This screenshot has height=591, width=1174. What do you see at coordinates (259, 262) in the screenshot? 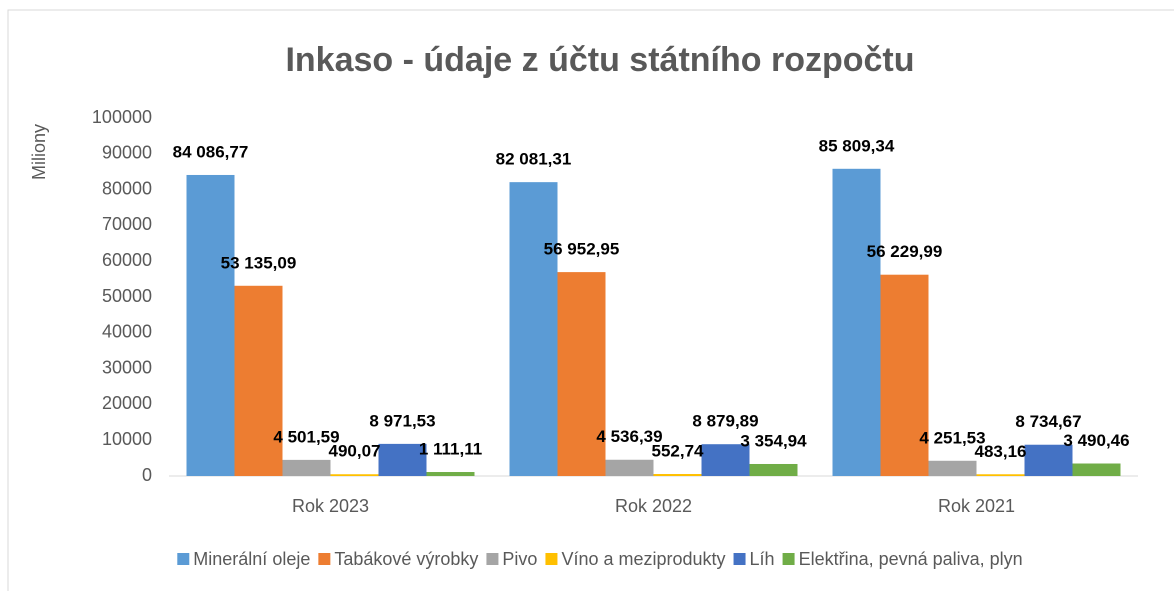
I see `data-label: 53 135,09` at bounding box center [259, 262].